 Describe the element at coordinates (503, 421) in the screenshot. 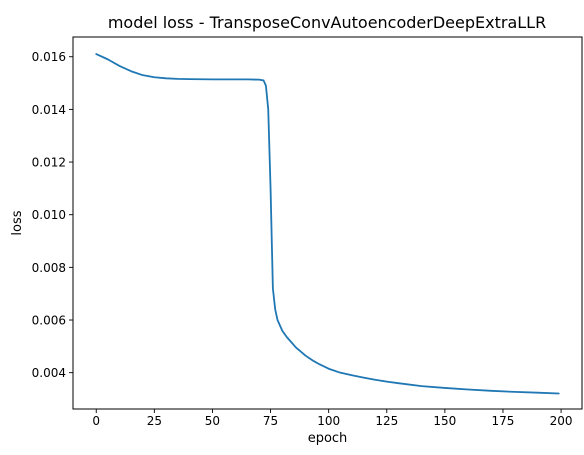

I see `x-tick-label: 175` at that location.